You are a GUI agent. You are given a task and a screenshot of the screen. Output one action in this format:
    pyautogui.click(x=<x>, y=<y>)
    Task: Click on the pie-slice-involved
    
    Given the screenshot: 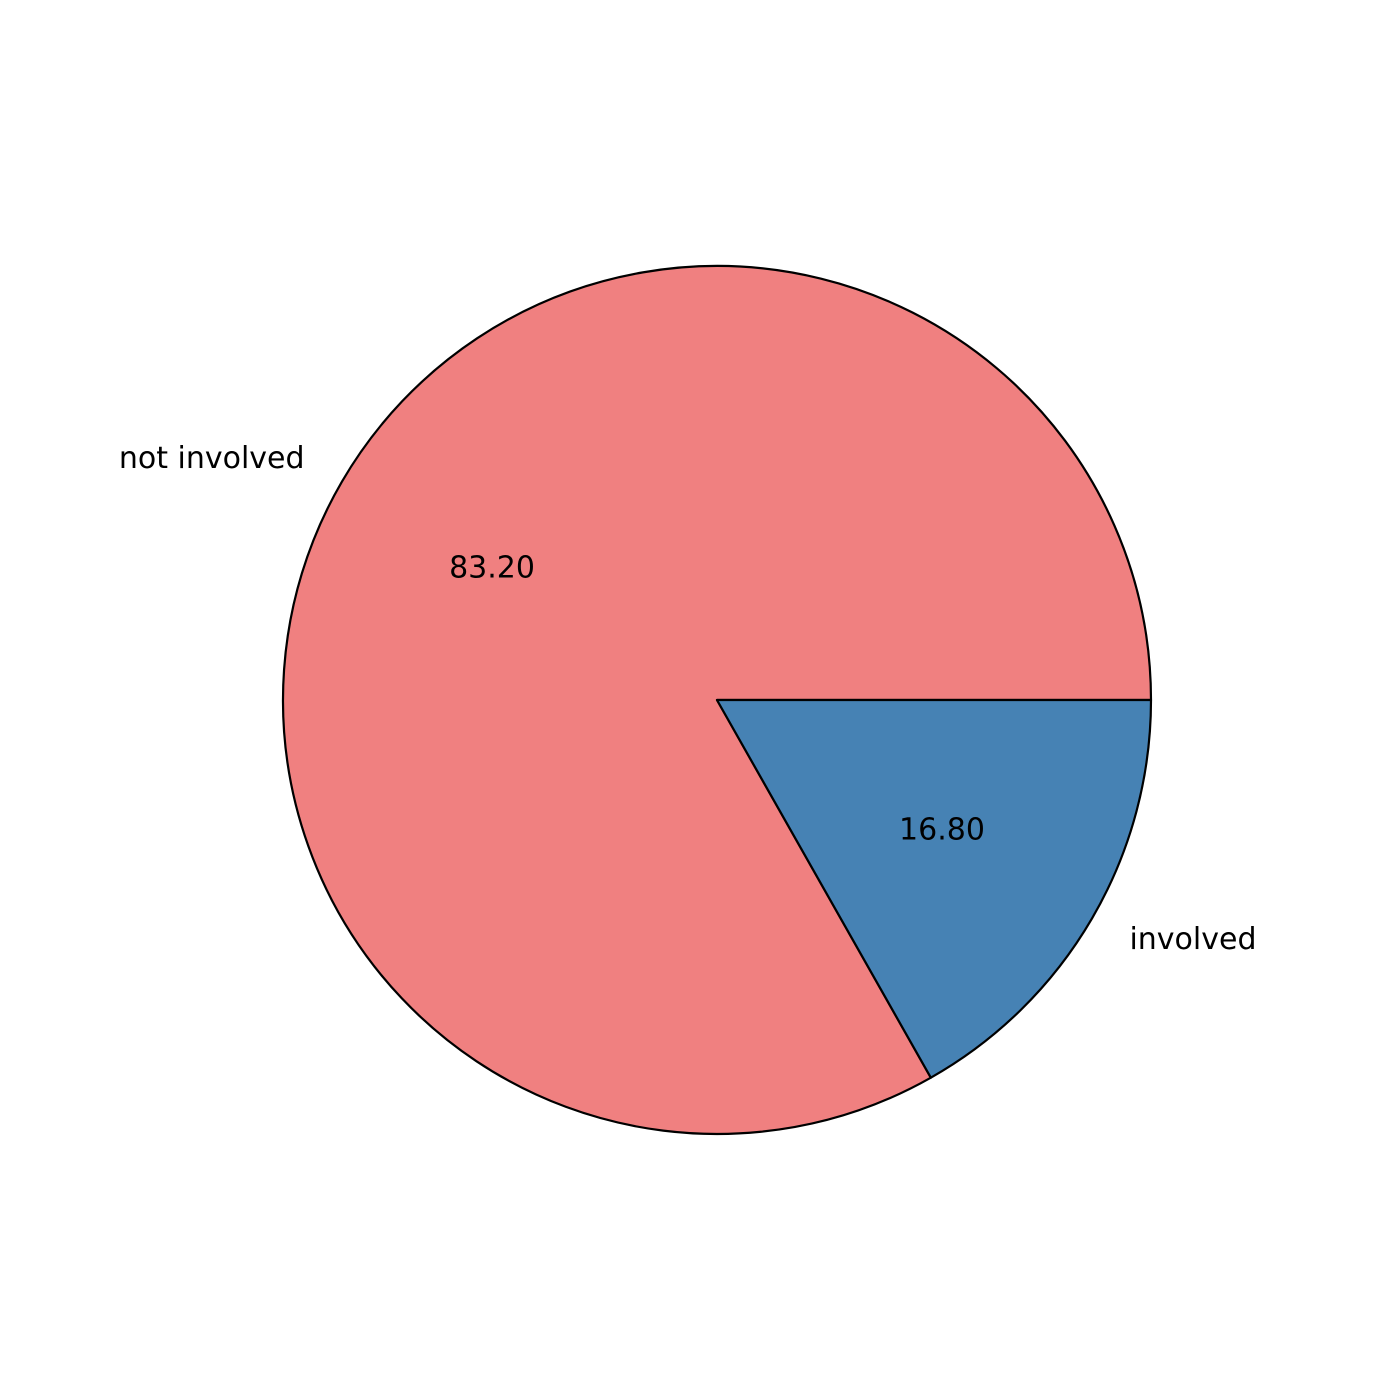 What is the action you would take?
    pyautogui.click(x=934, y=888)
    